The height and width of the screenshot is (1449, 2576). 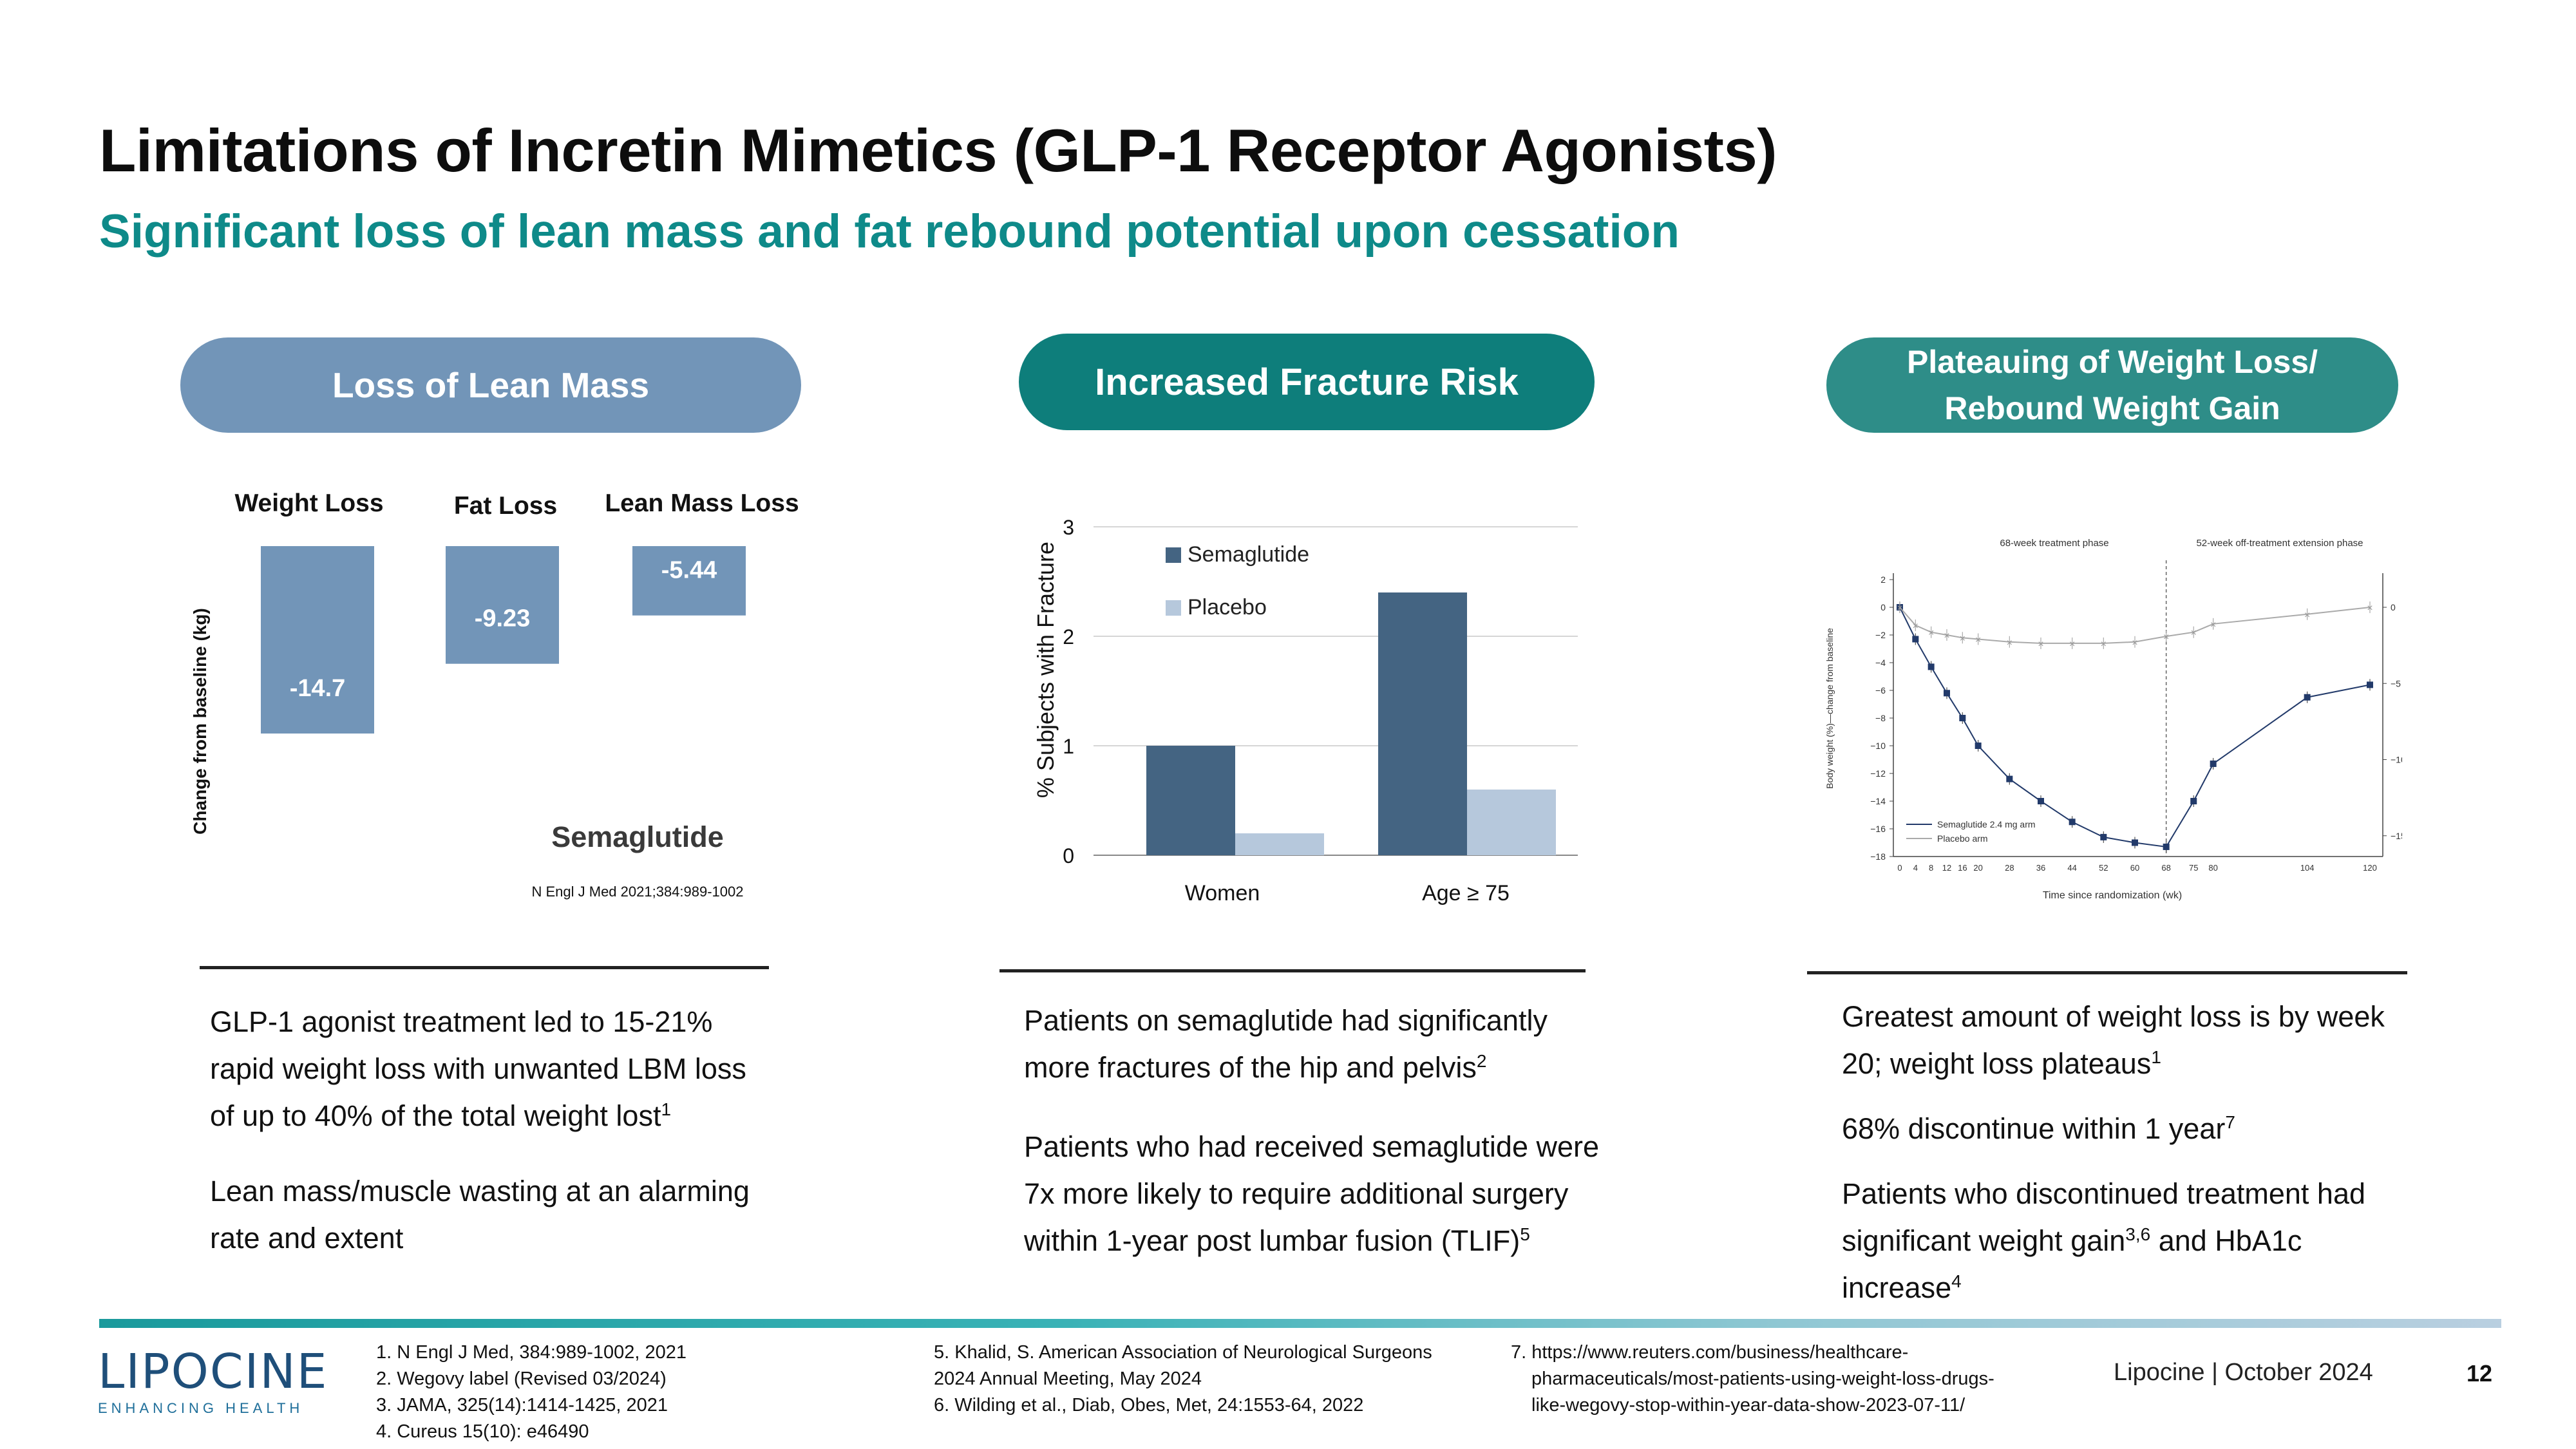 I want to click on x-tick-label: 75, so click(x=2194, y=868).